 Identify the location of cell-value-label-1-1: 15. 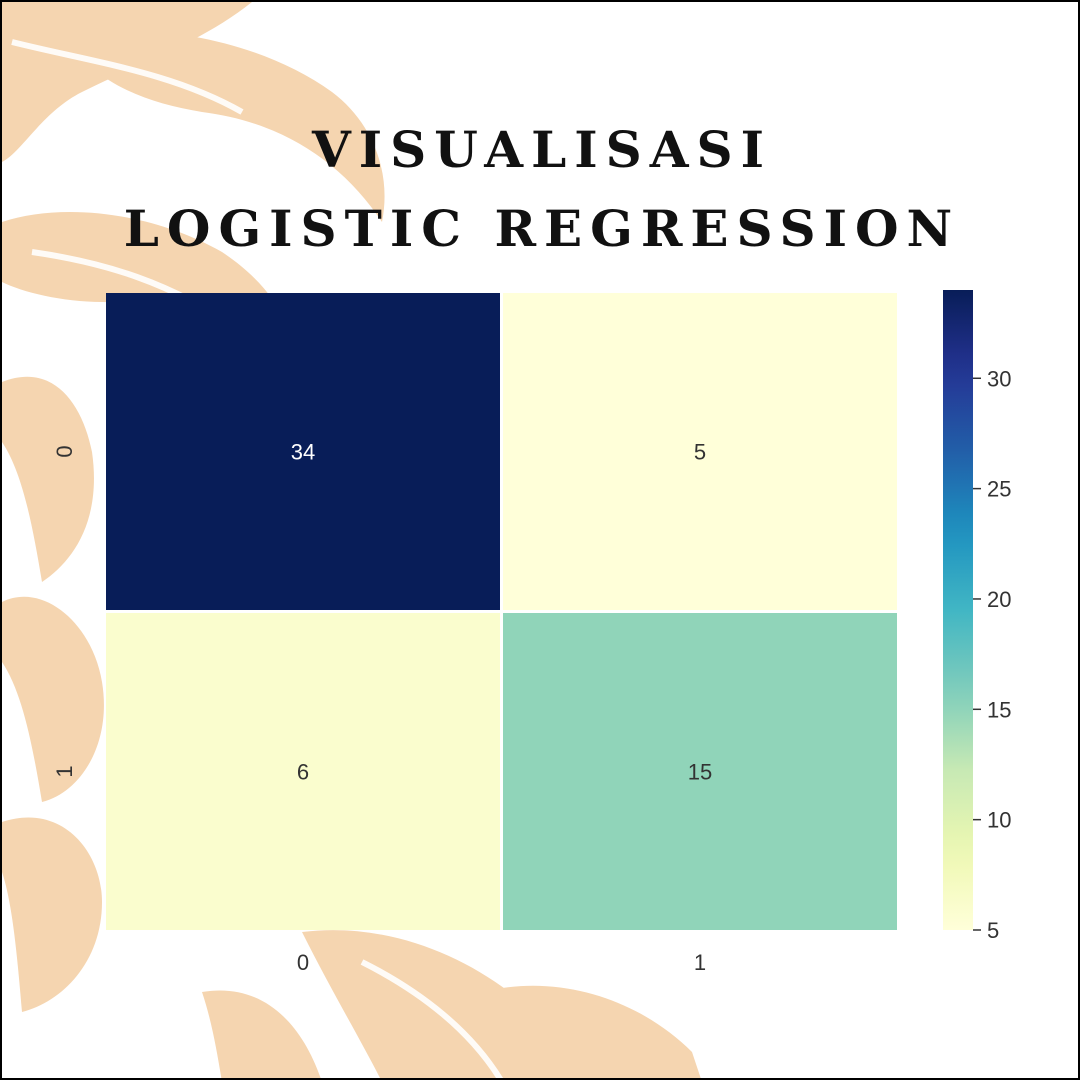
(700, 772).